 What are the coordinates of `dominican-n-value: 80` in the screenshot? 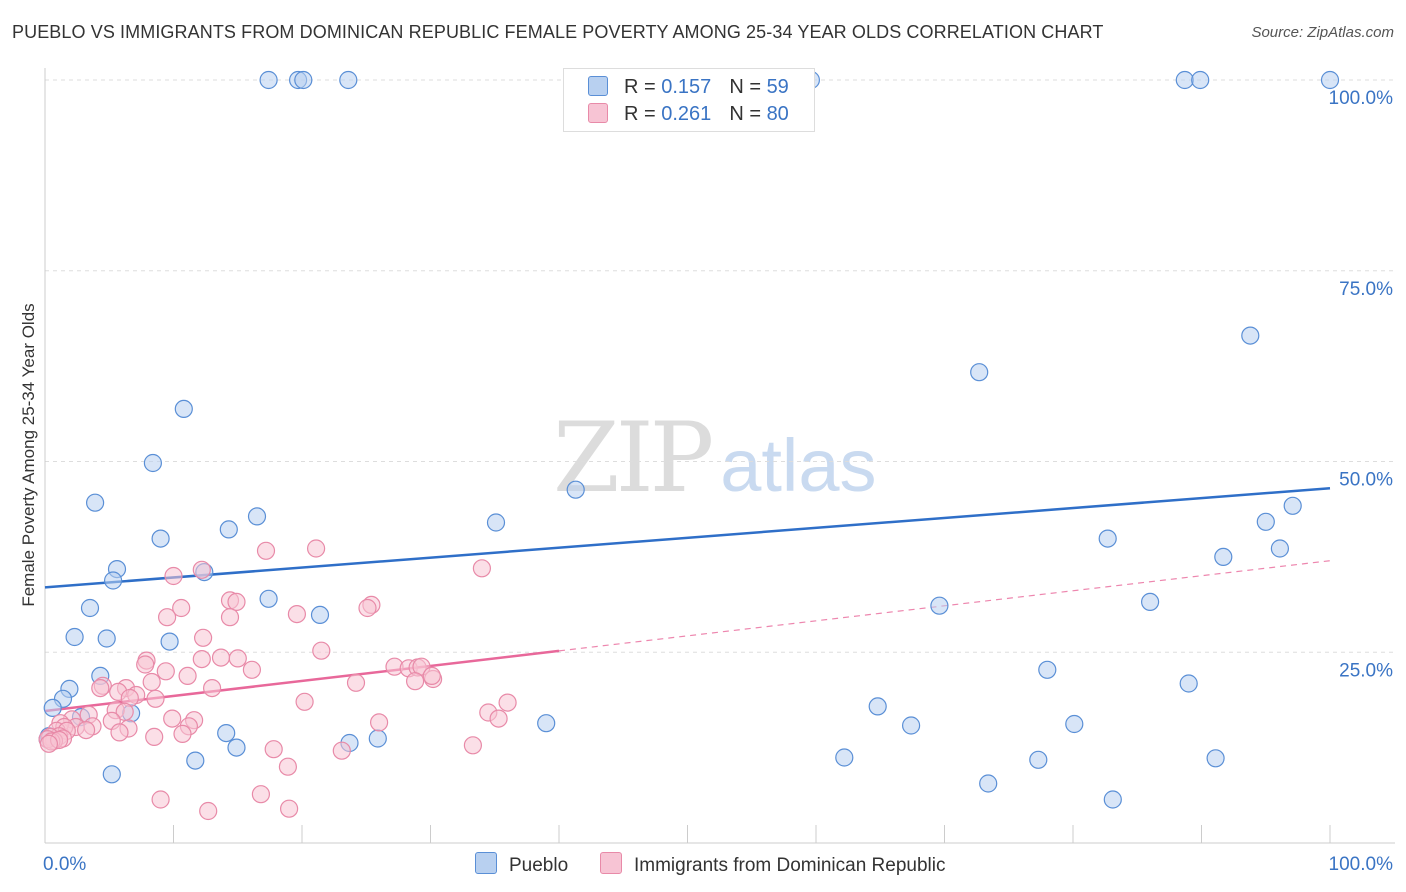 It's located at (777, 114).